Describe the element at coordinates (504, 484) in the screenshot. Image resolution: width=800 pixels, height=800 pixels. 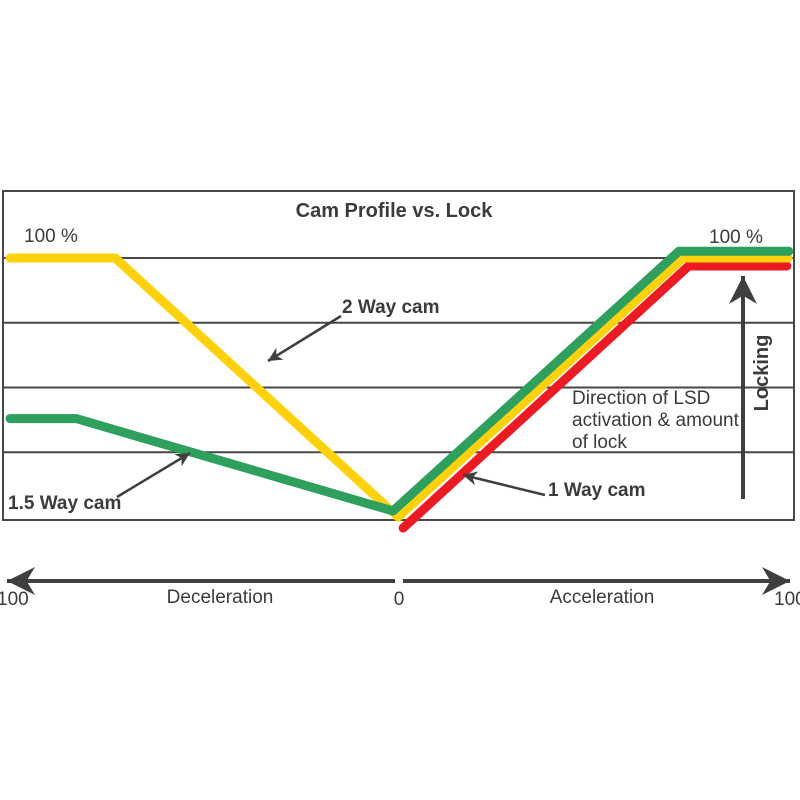
I see `pointer-arrow-1way-icon` at that location.